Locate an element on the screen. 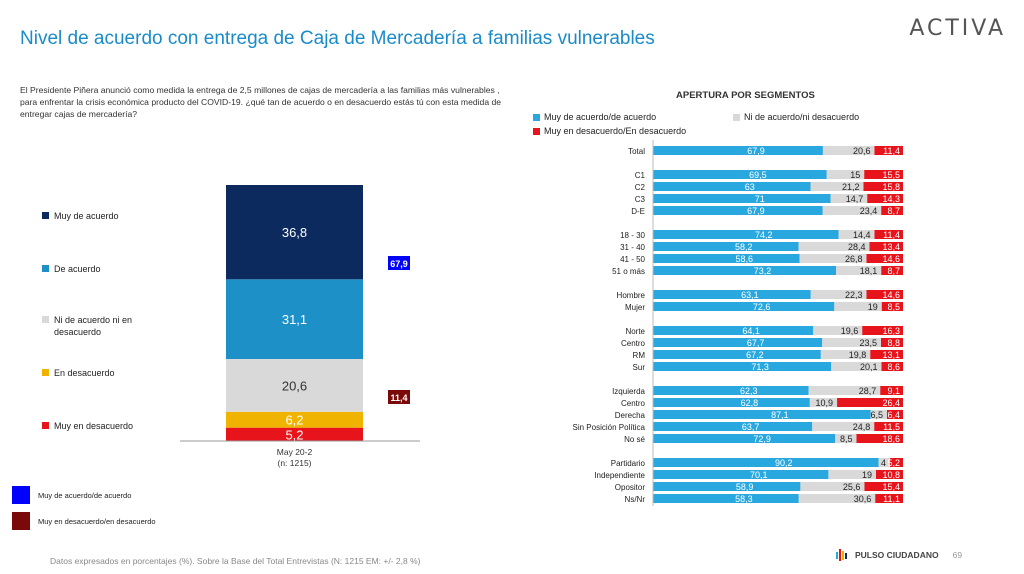 The height and width of the screenshot is (574, 1024). segment-bar-label: 4 is located at coordinates (883, 463).